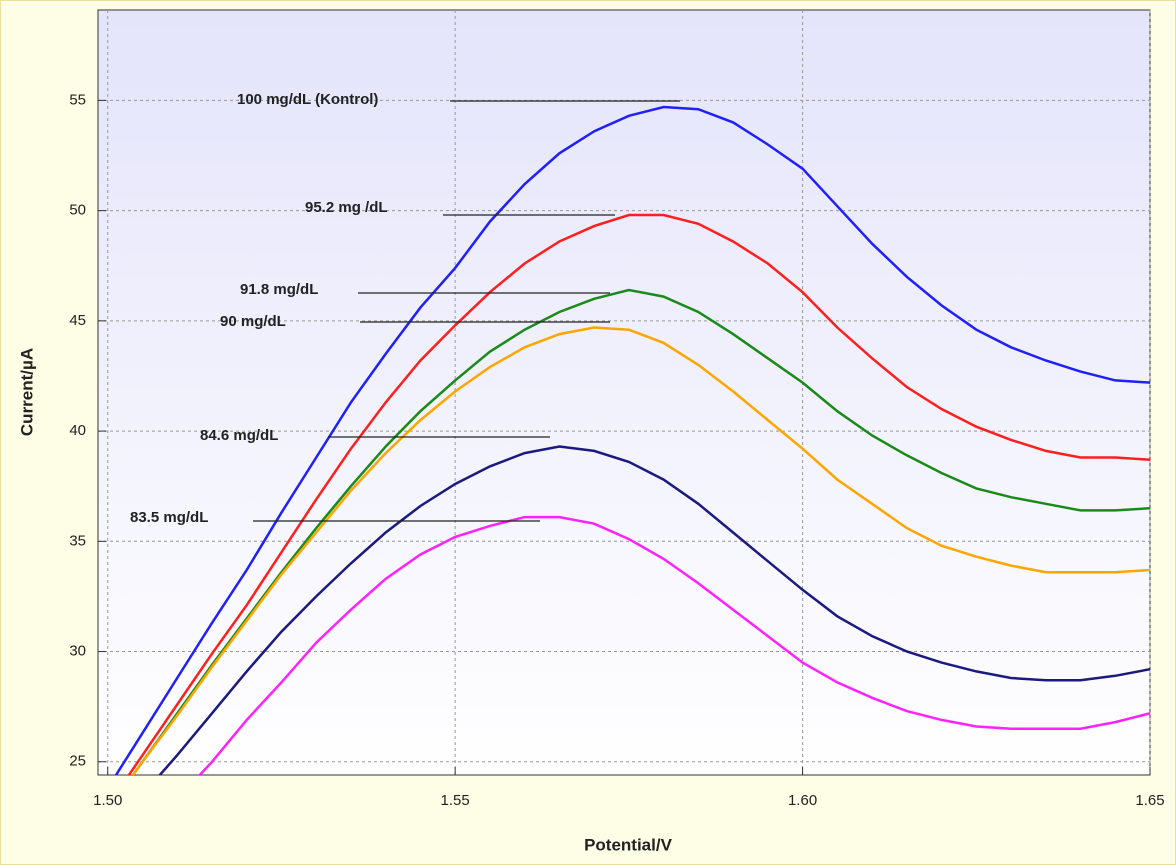 The image size is (1176, 865). I want to click on y-tick-label: 30, so click(77, 651).